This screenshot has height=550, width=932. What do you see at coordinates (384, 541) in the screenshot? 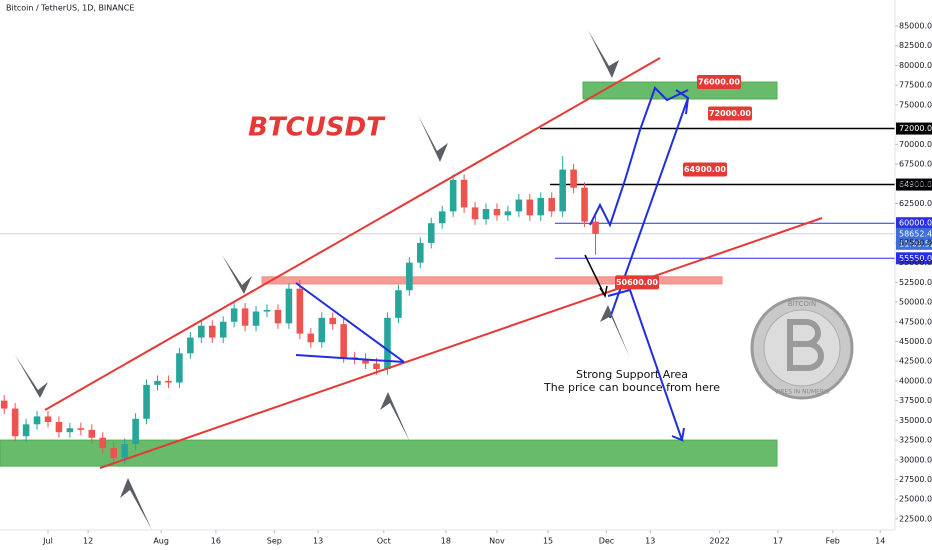
I see `x-tick-label: Oct` at bounding box center [384, 541].